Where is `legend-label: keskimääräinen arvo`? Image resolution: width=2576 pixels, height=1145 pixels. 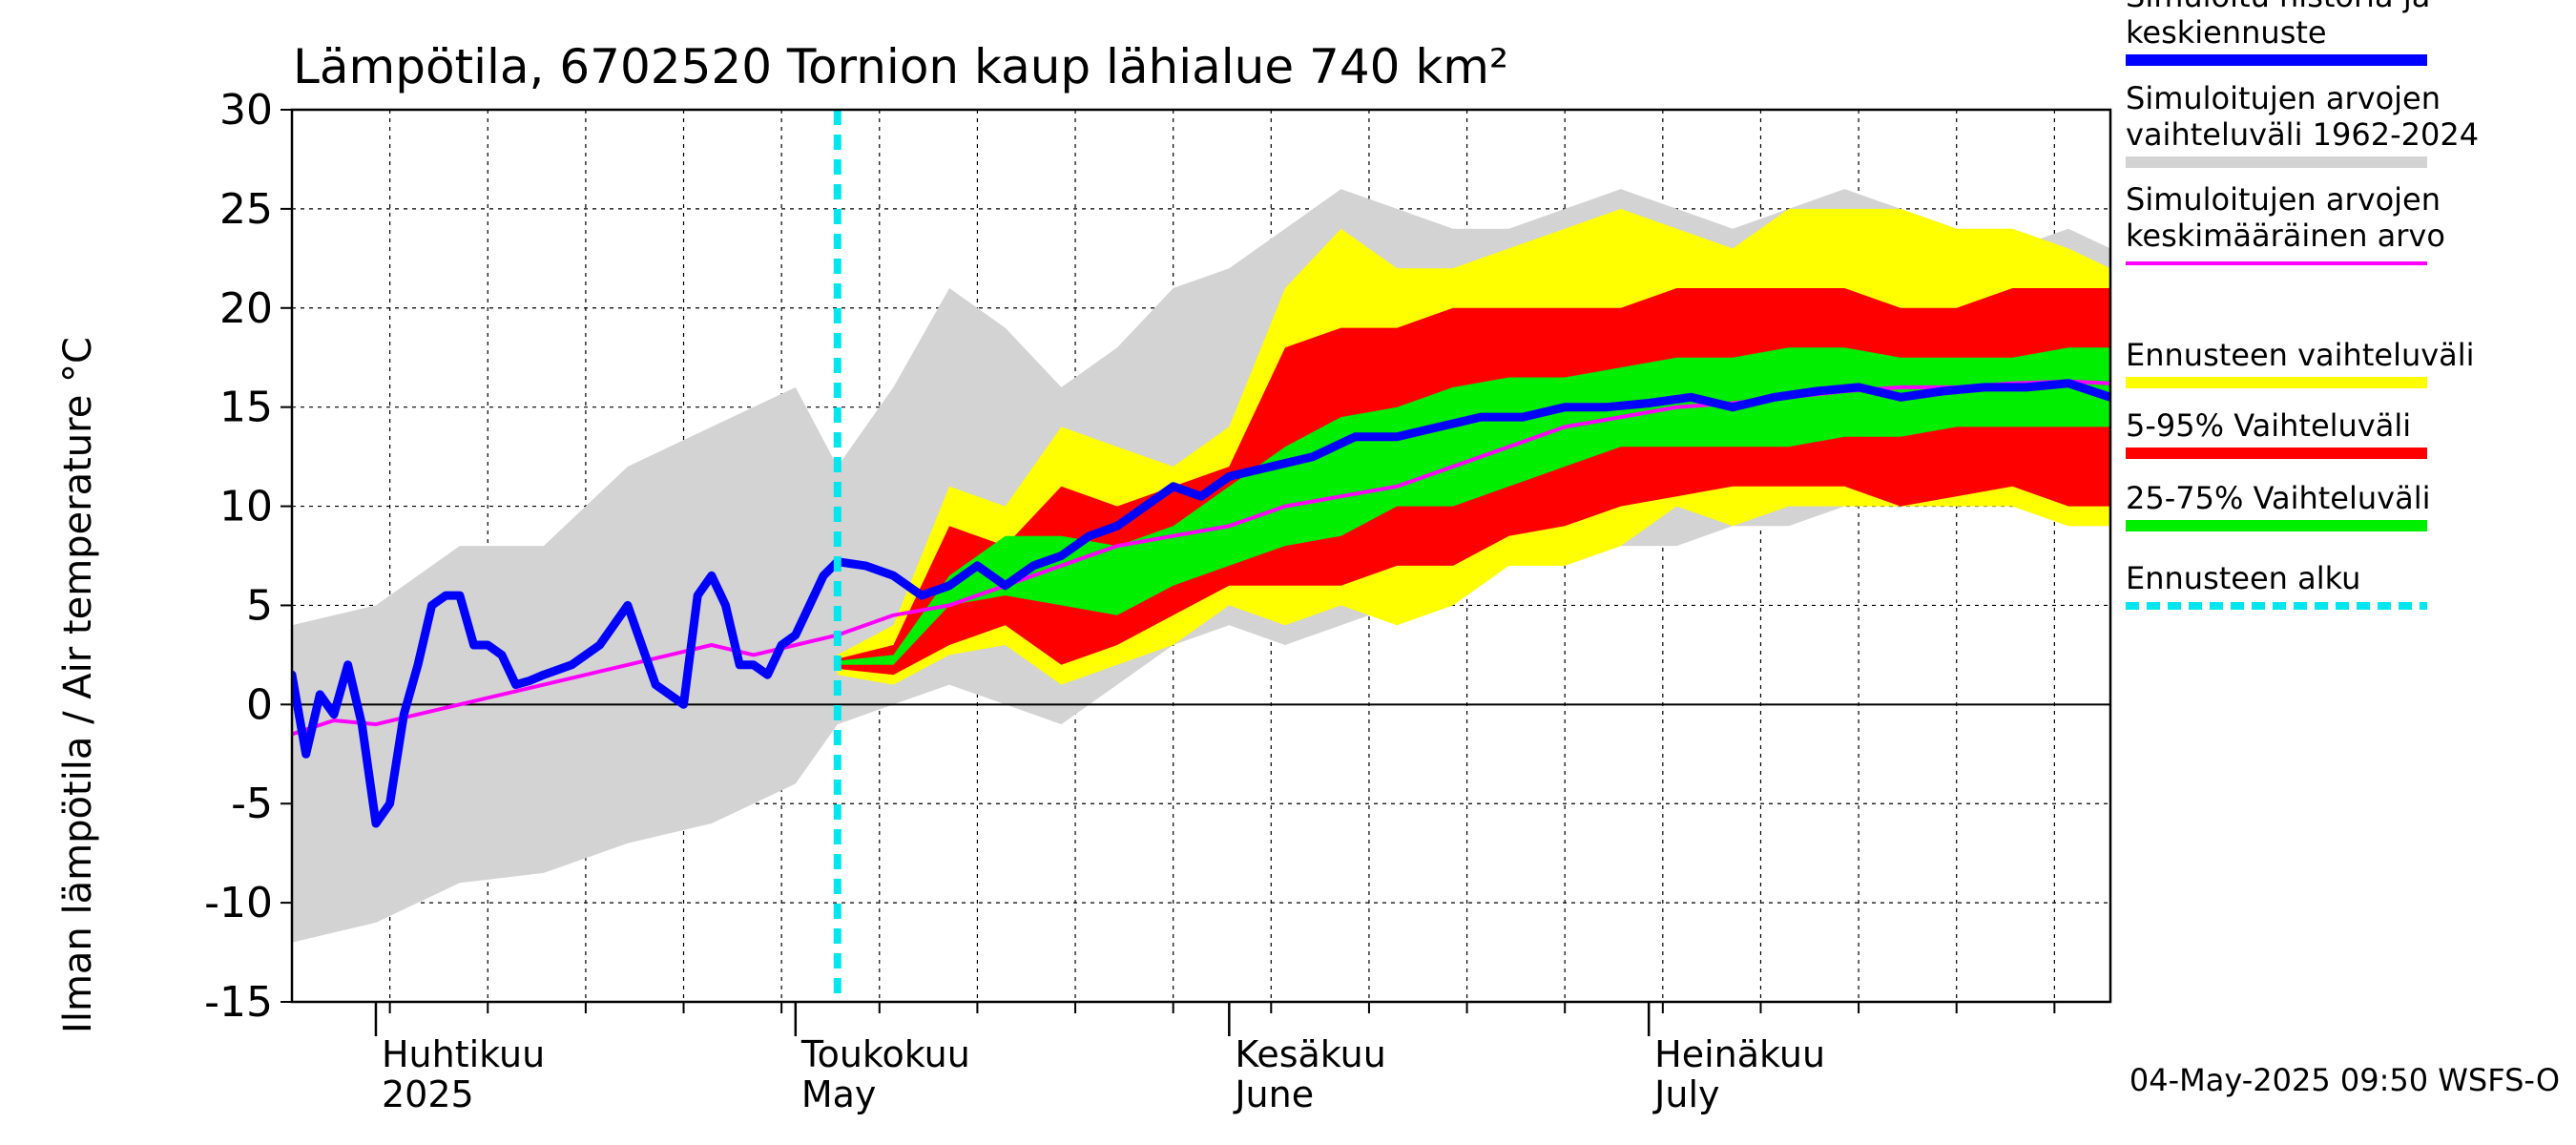 legend-label: keskimääräinen arvo is located at coordinates (2285, 236).